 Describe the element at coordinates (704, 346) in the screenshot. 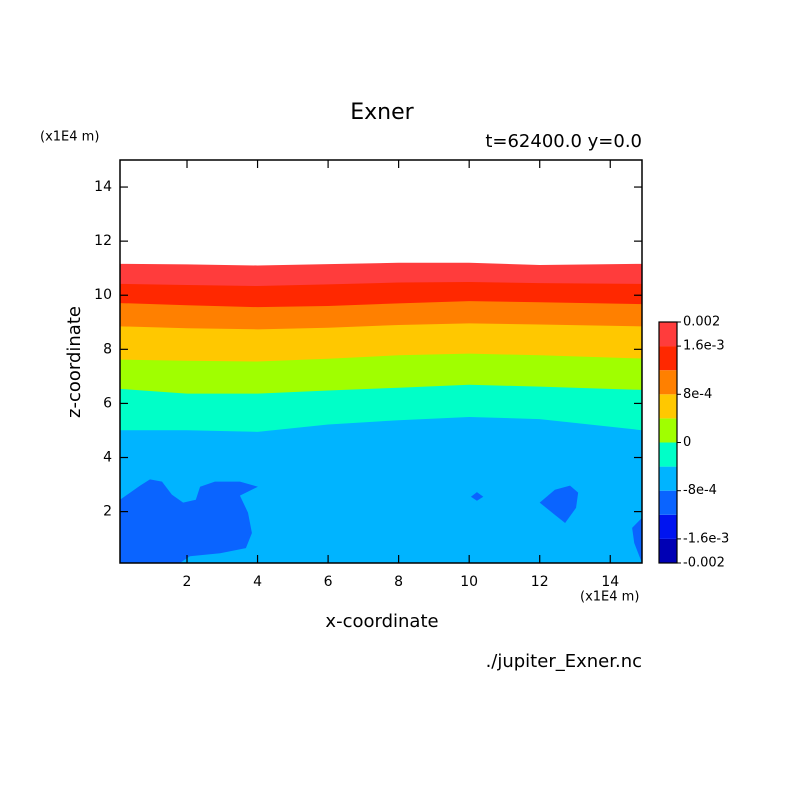

I see `colorbar-tick-label: 1.6e-3` at that location.